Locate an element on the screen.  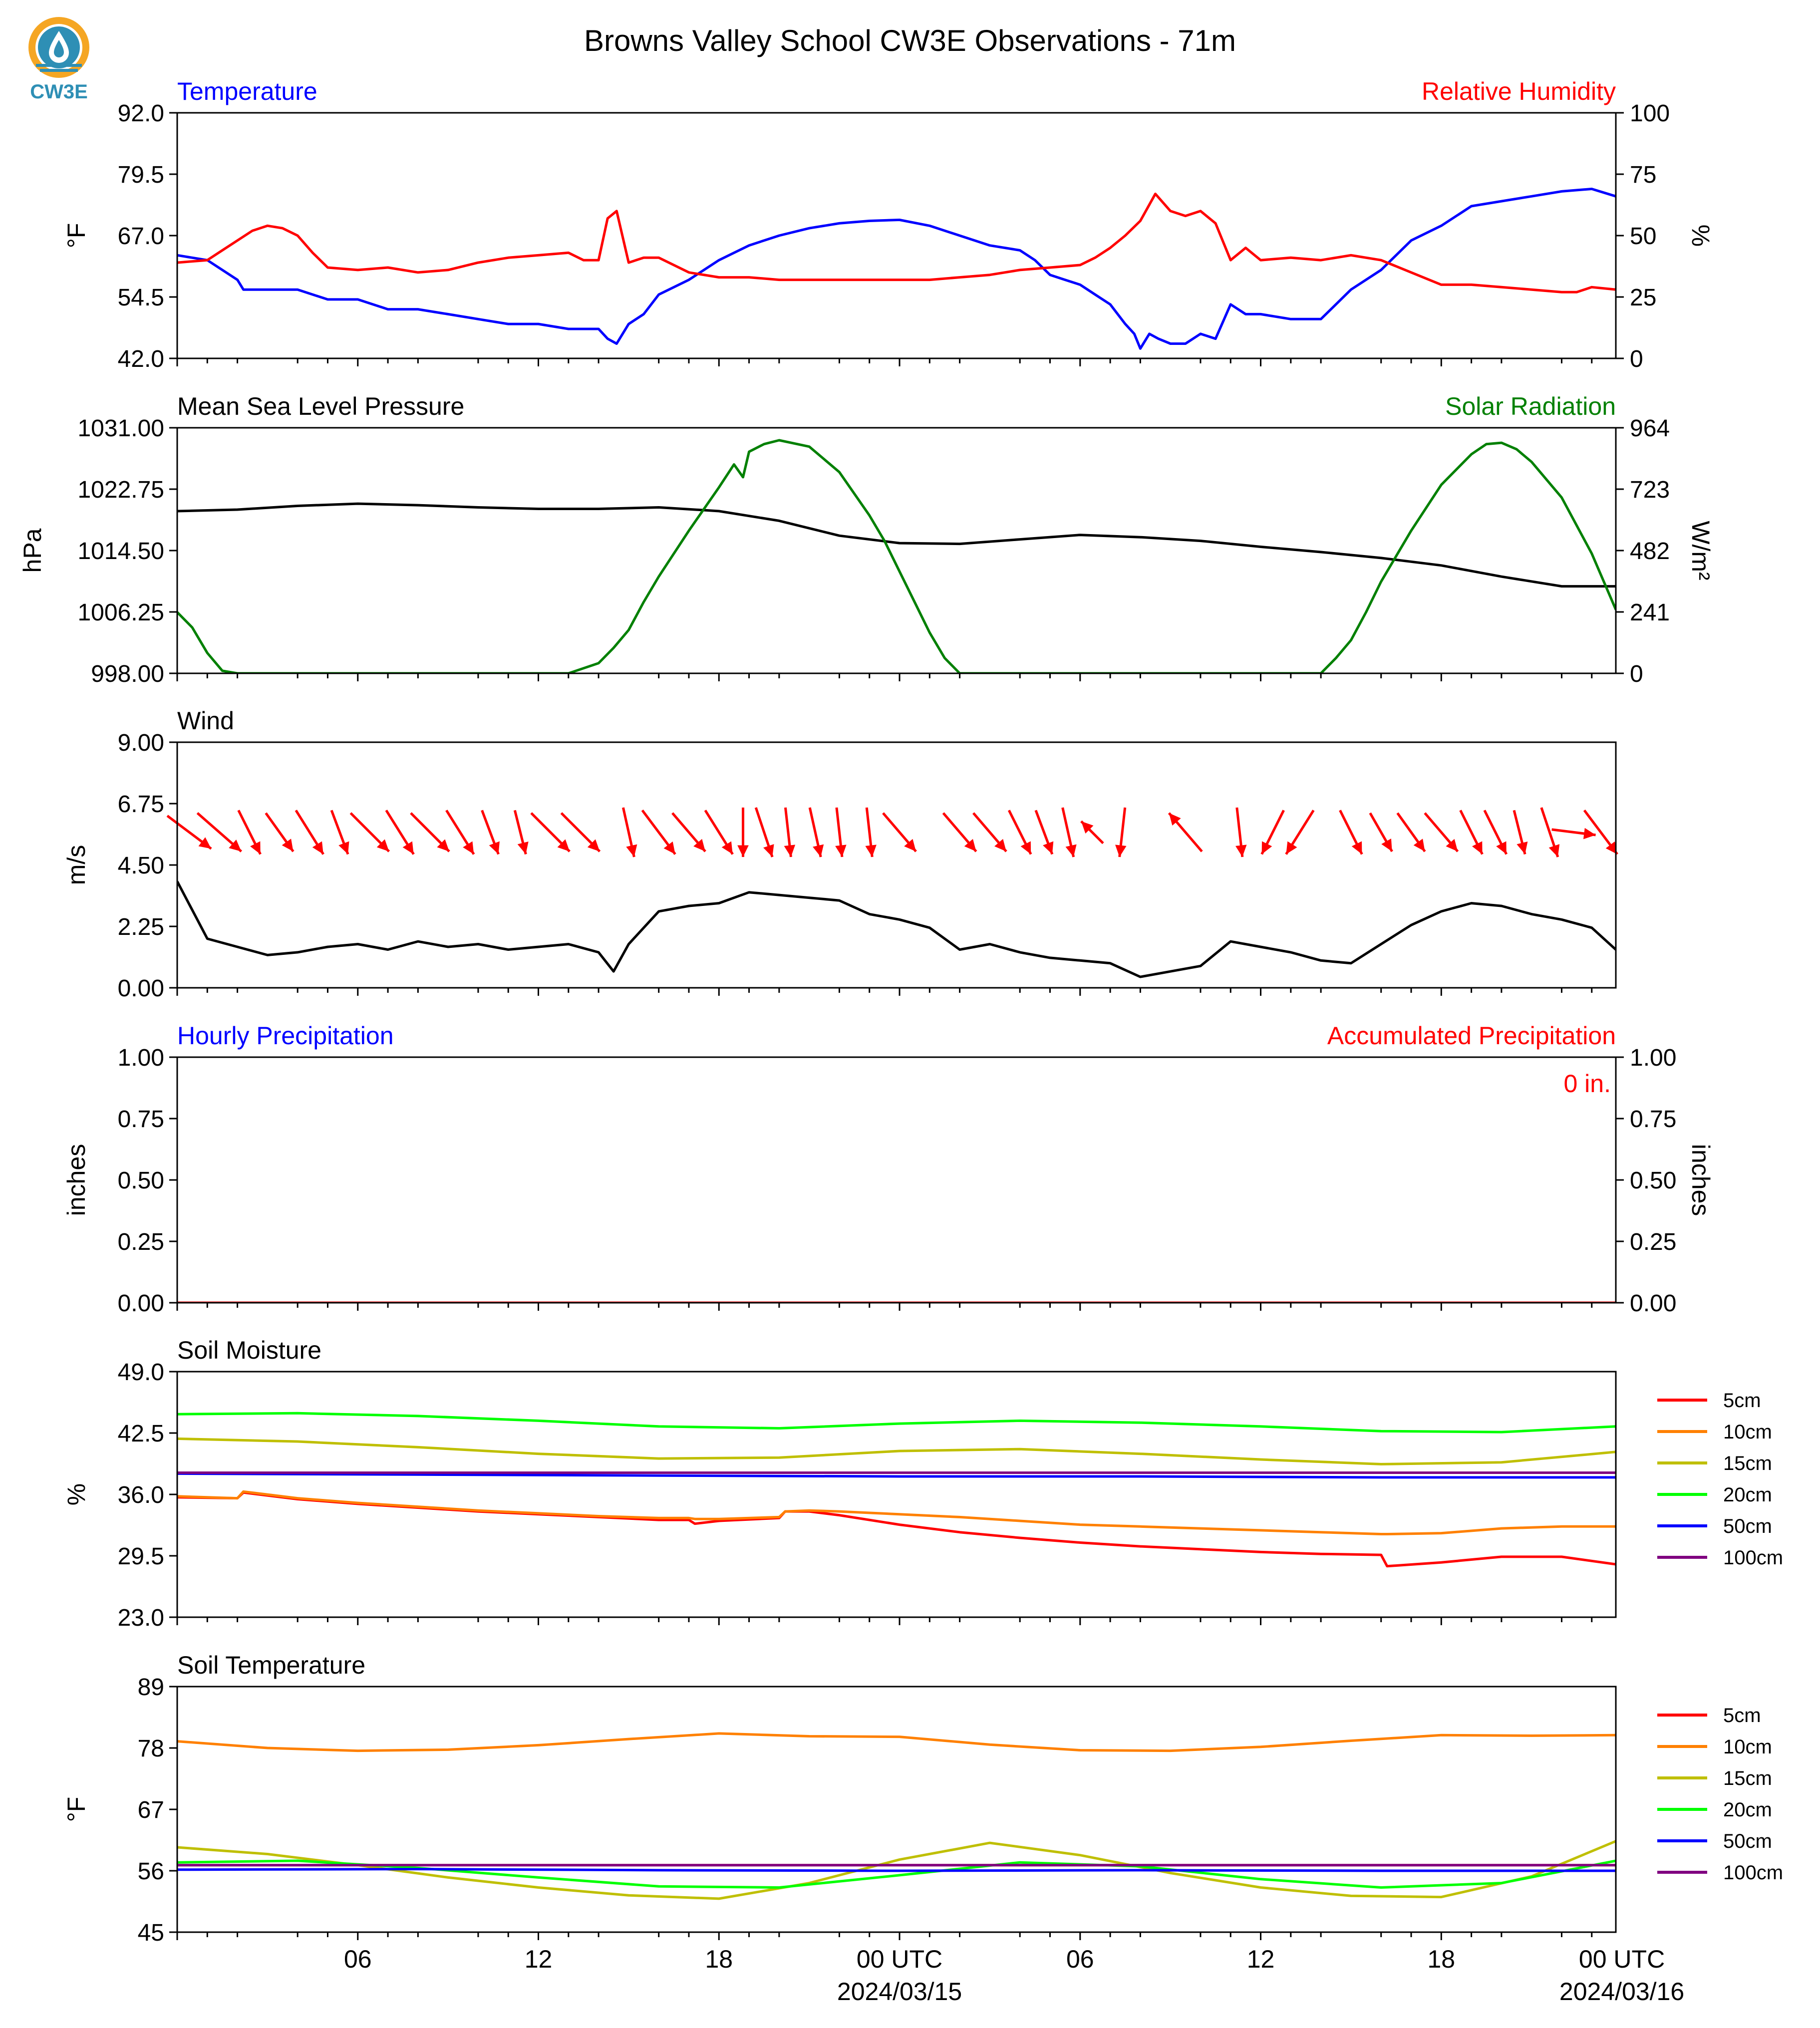
y-tick-label: 78 is located at coordinates (151, 1749).